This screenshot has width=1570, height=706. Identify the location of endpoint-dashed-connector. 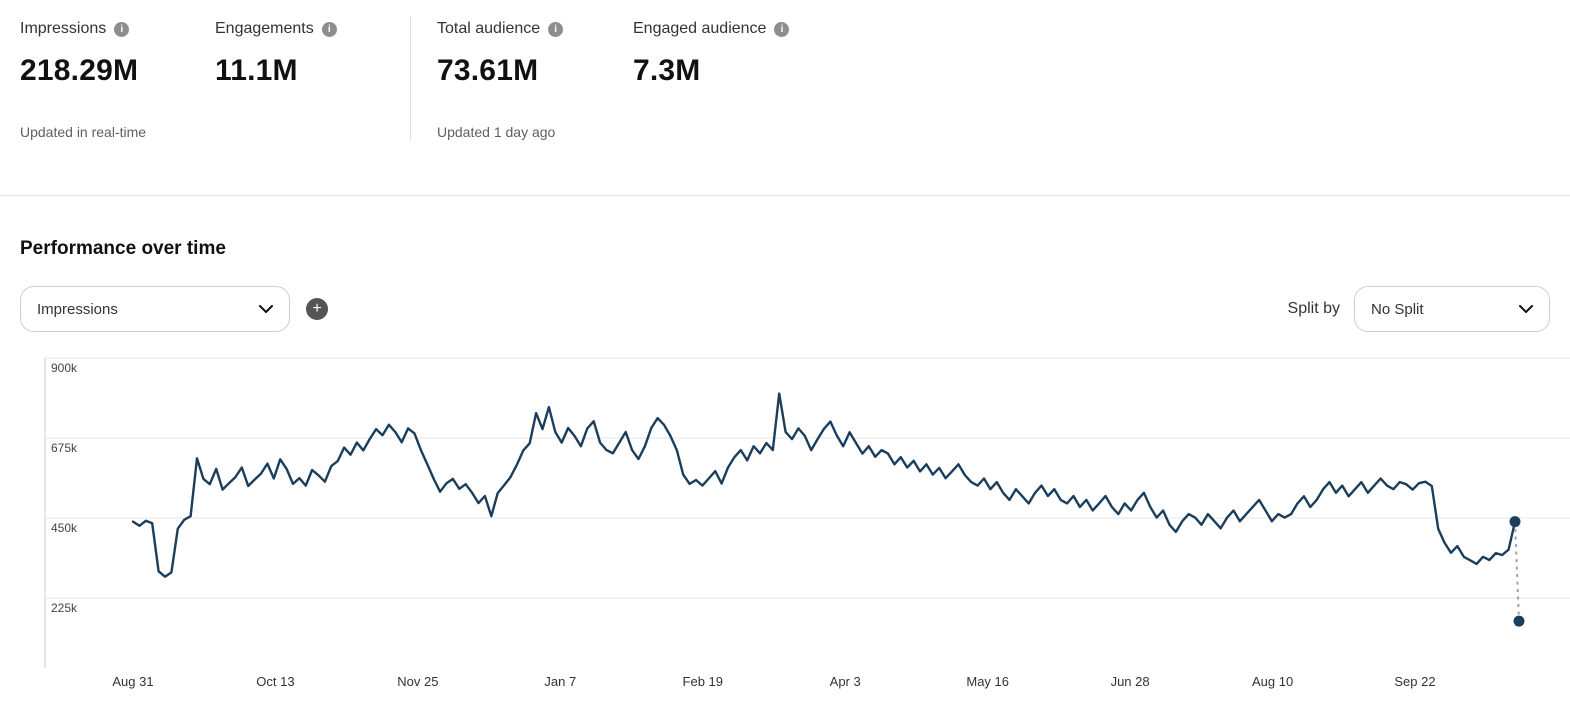
(1517, 571).